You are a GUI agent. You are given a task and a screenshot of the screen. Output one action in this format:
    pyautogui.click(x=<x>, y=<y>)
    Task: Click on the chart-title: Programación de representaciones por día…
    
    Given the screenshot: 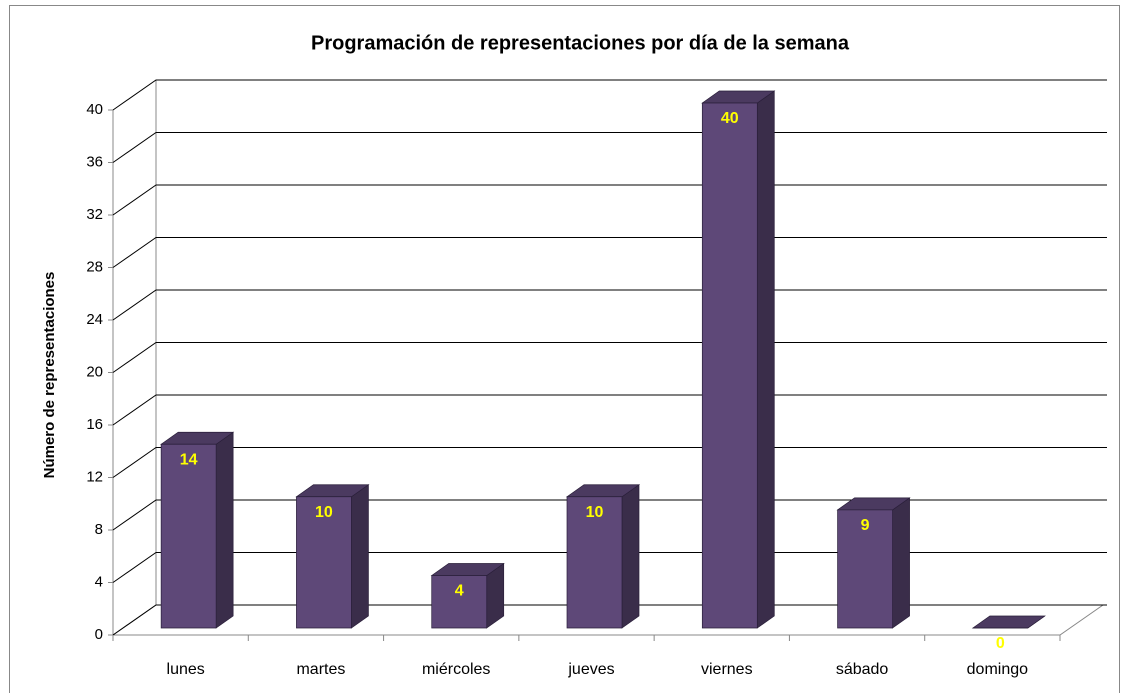 What is the action you would take?
    pyautogui.click(x=580, y=43)
    